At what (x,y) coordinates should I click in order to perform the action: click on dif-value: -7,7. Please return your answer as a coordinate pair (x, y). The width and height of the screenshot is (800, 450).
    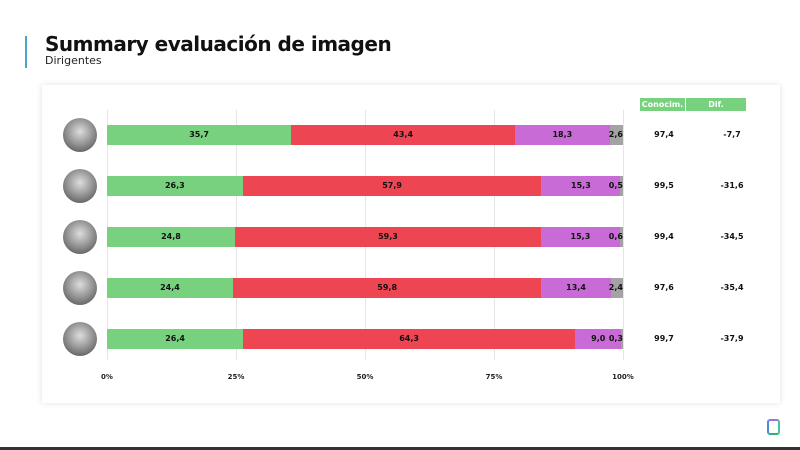
    Looking at the image, I should click on (732, 134).